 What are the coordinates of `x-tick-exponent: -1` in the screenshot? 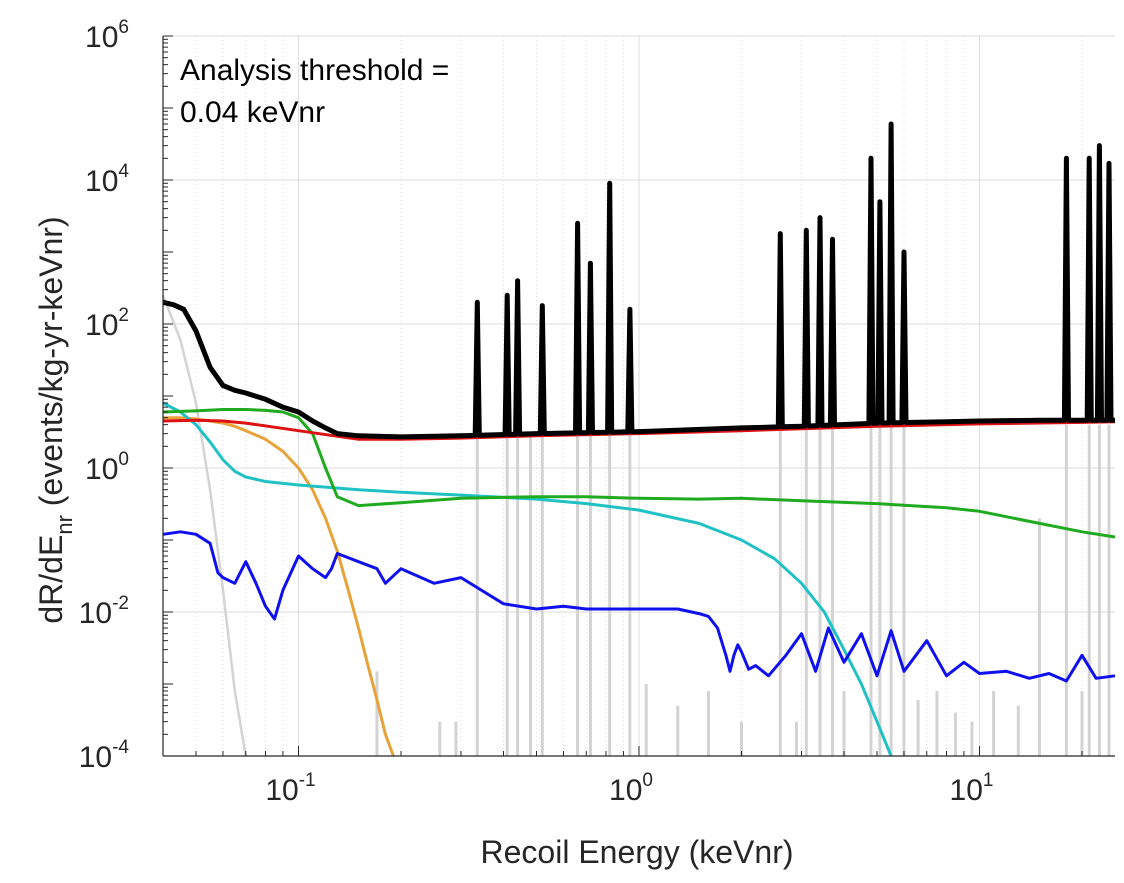 It's located at (307, 780).